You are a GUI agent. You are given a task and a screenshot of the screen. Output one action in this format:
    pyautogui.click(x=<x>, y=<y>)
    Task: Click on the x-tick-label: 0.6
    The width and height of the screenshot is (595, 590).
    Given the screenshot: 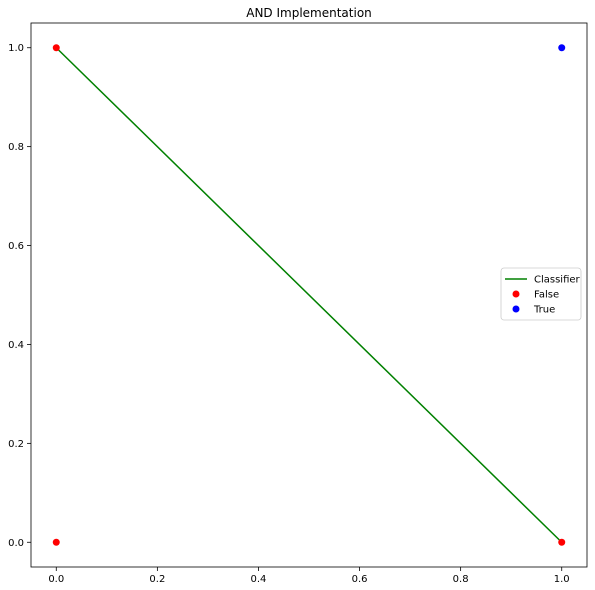 What is the action you would take?
    pyautogui.click(x=360, y=579)
    